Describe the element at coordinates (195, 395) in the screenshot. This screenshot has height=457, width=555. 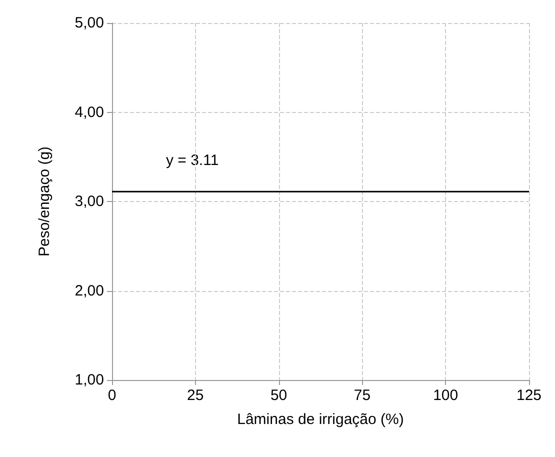
I see `x-tick-label: 25` at that location.